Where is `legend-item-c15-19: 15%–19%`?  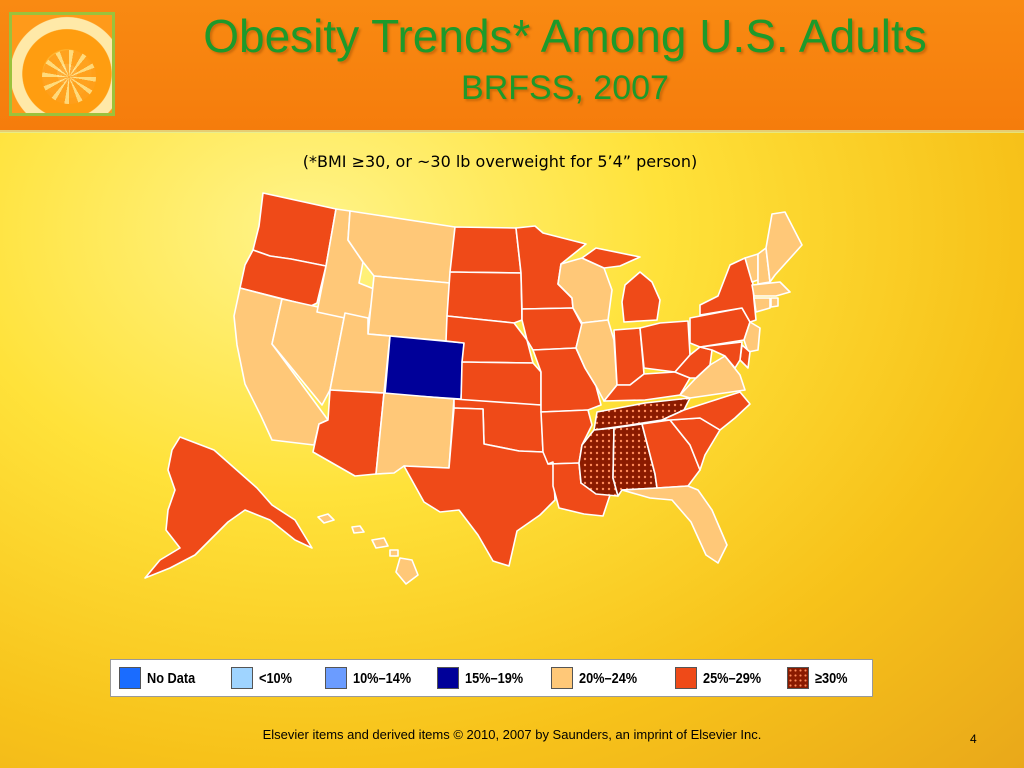 legend-item-c15-19: 15%–19% is located at coordinates (485, 678).